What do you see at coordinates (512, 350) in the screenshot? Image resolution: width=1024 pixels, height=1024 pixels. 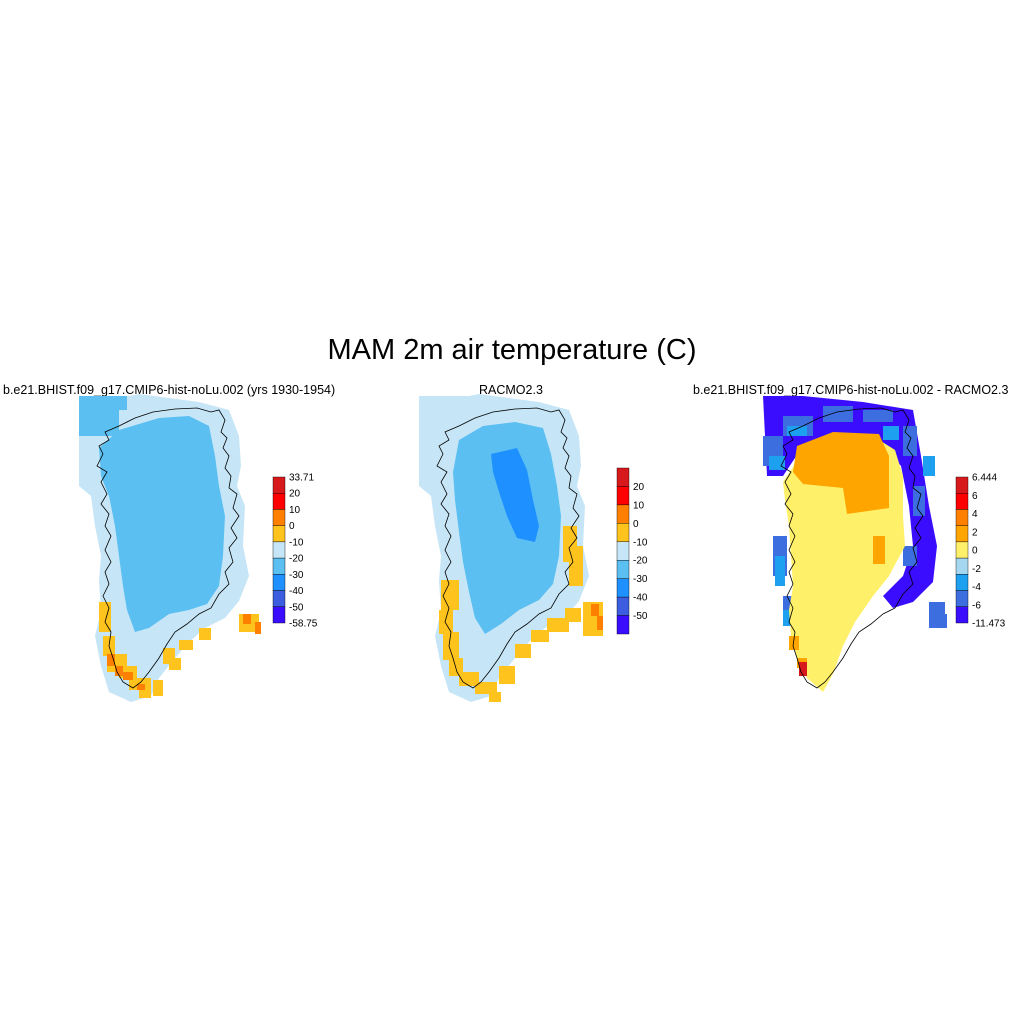 I see `figure-title: MAM 2m air temperature (C)` at bounding box center [512, 350].